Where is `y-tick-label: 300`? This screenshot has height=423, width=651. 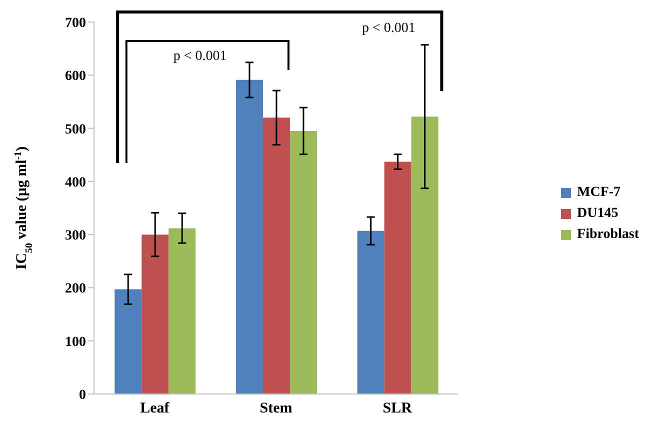
y-tick-label: 300 is located at coordinates (75, 236).